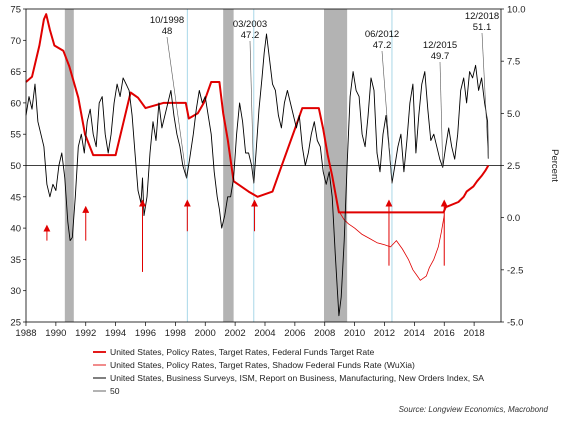  I want to click on annotation-value: 51.1, so click(482, 27).